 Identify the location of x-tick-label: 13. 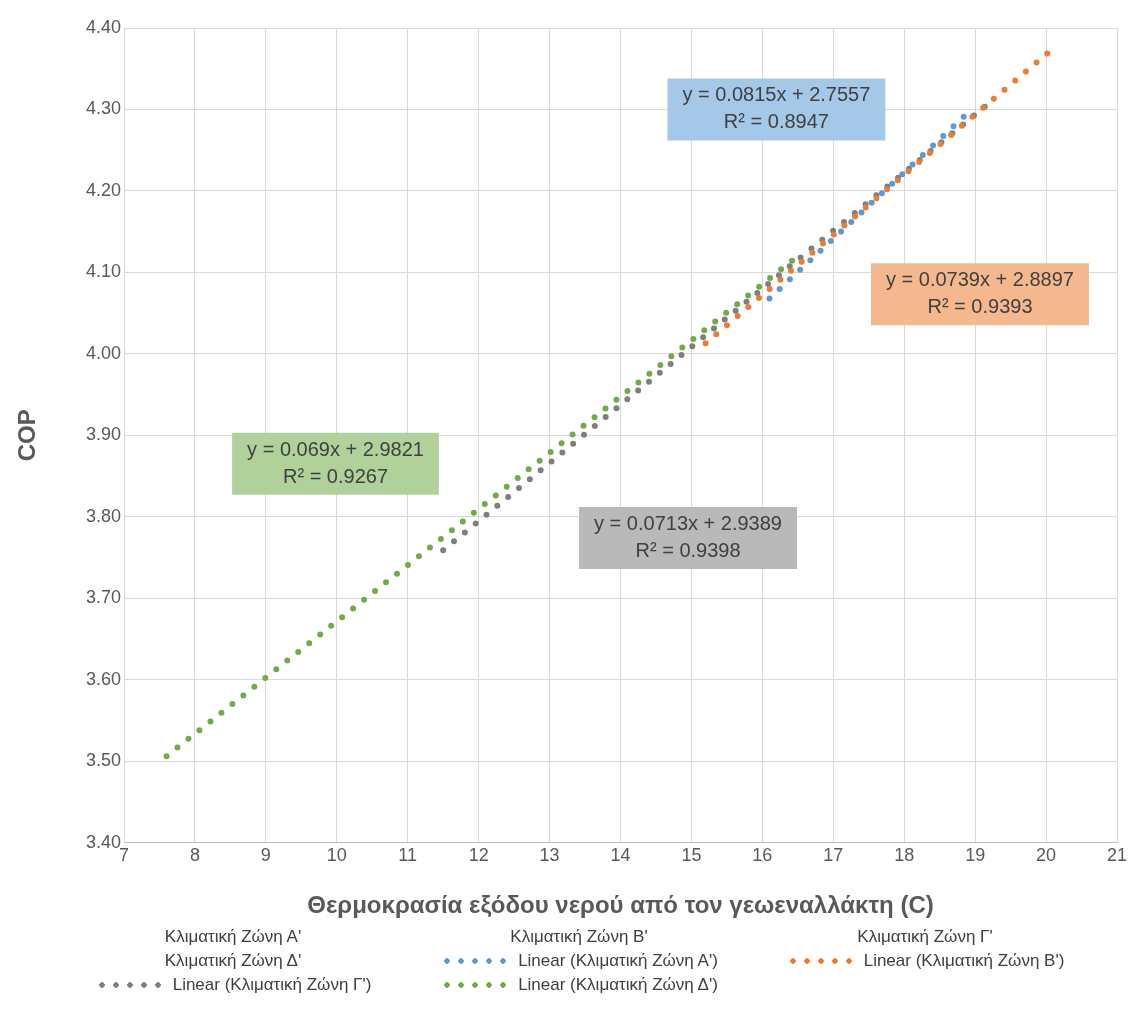
(549, 855).